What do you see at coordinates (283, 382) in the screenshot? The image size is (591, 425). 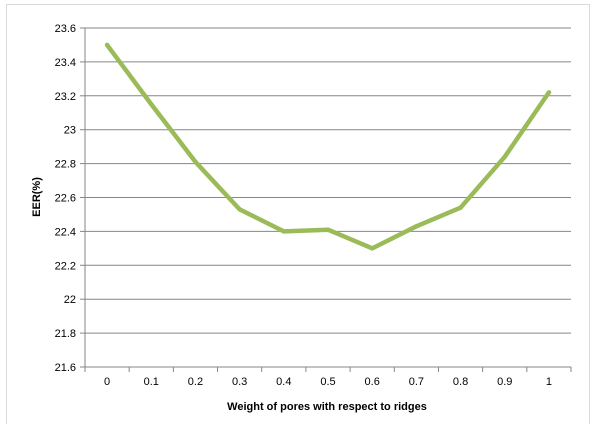 I see `x-tick-label: 0.4` at bounding box center [283, 382].